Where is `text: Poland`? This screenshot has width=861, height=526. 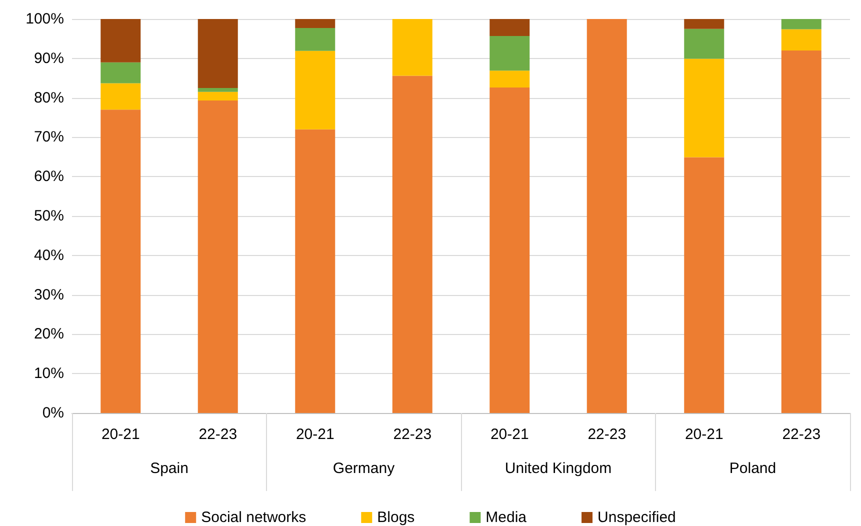
text: Poland is located at coordinates (752, 468).